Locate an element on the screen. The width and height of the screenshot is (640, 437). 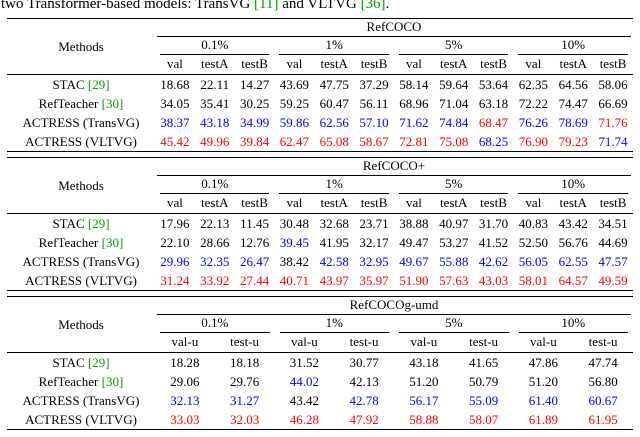
value-cell: 47.74 is located at coordinates (603, 362).